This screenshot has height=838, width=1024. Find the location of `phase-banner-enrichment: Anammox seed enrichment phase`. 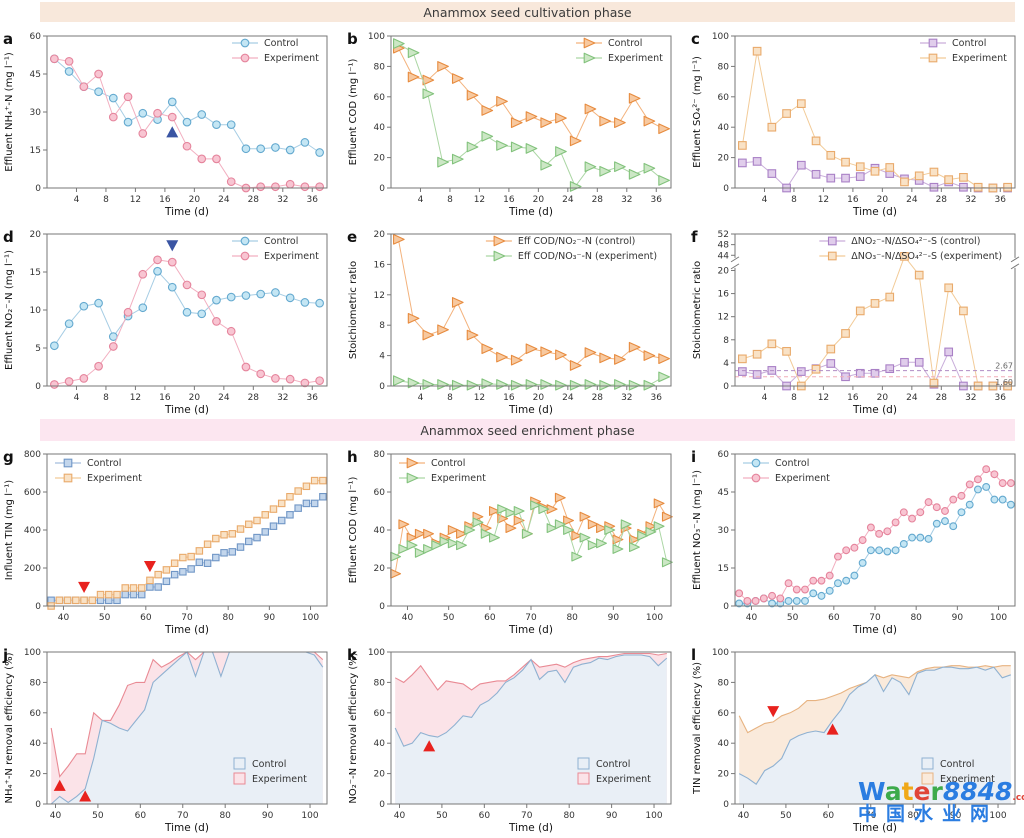

phase-banner-enrichment: Anammox seed enrichment phase is located at coordinates (527, 430).